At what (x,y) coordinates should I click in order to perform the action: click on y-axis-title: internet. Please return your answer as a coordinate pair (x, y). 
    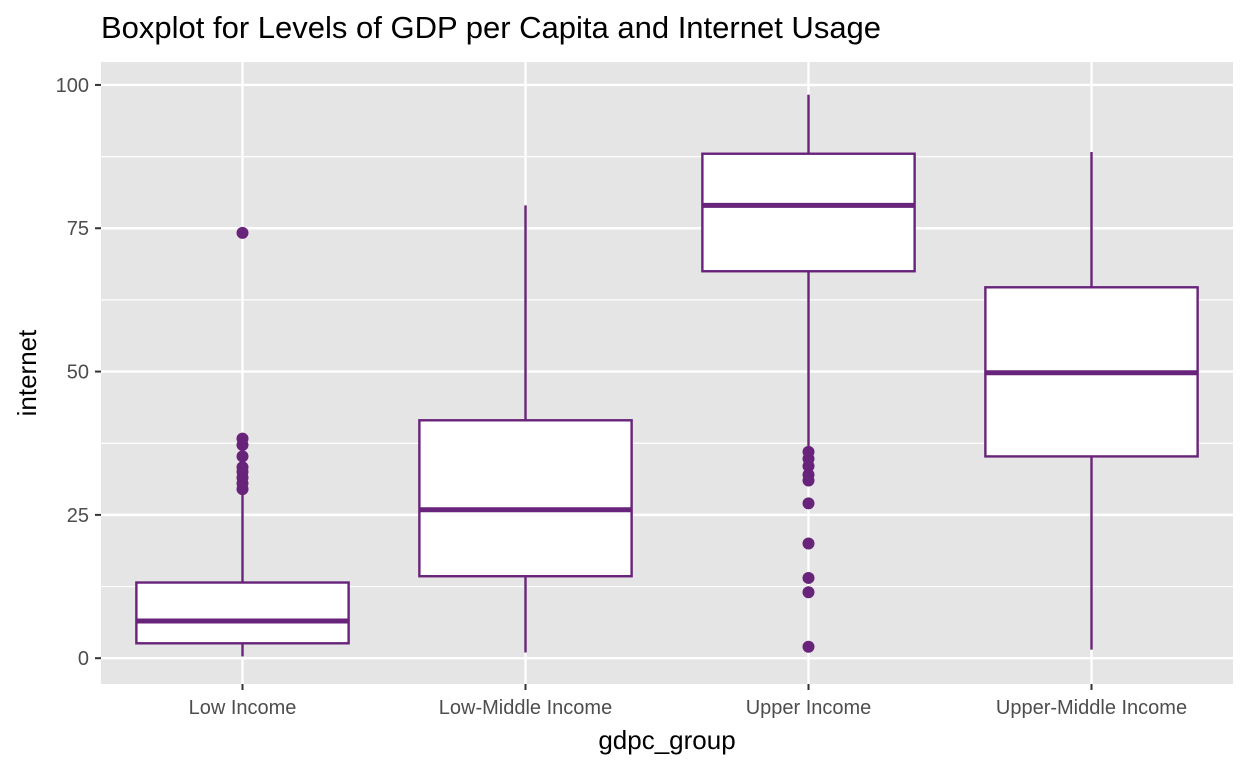
    Looking at the image, I should click on (27, 372).